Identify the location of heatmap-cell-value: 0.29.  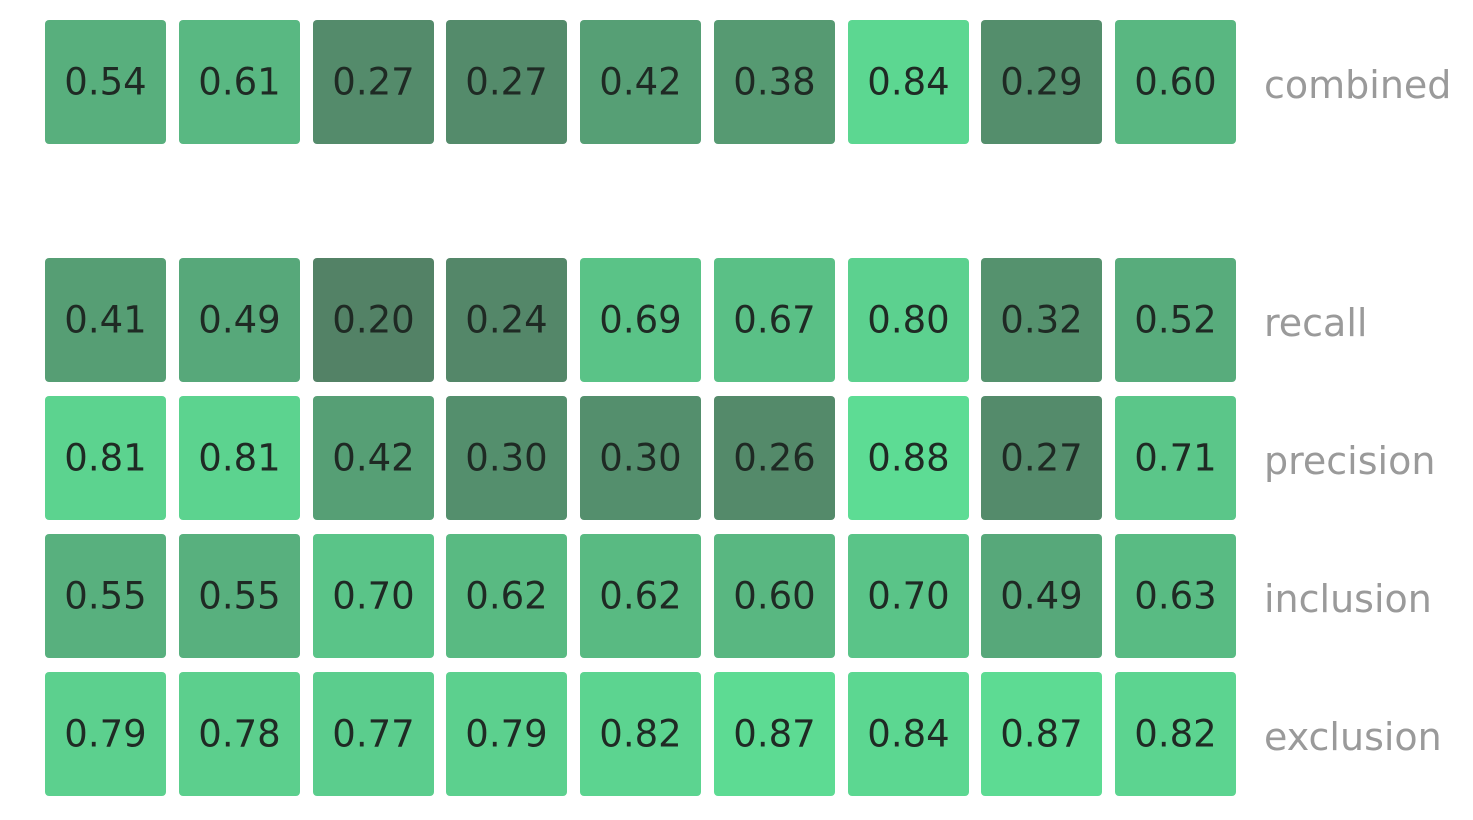
(1041, 82).